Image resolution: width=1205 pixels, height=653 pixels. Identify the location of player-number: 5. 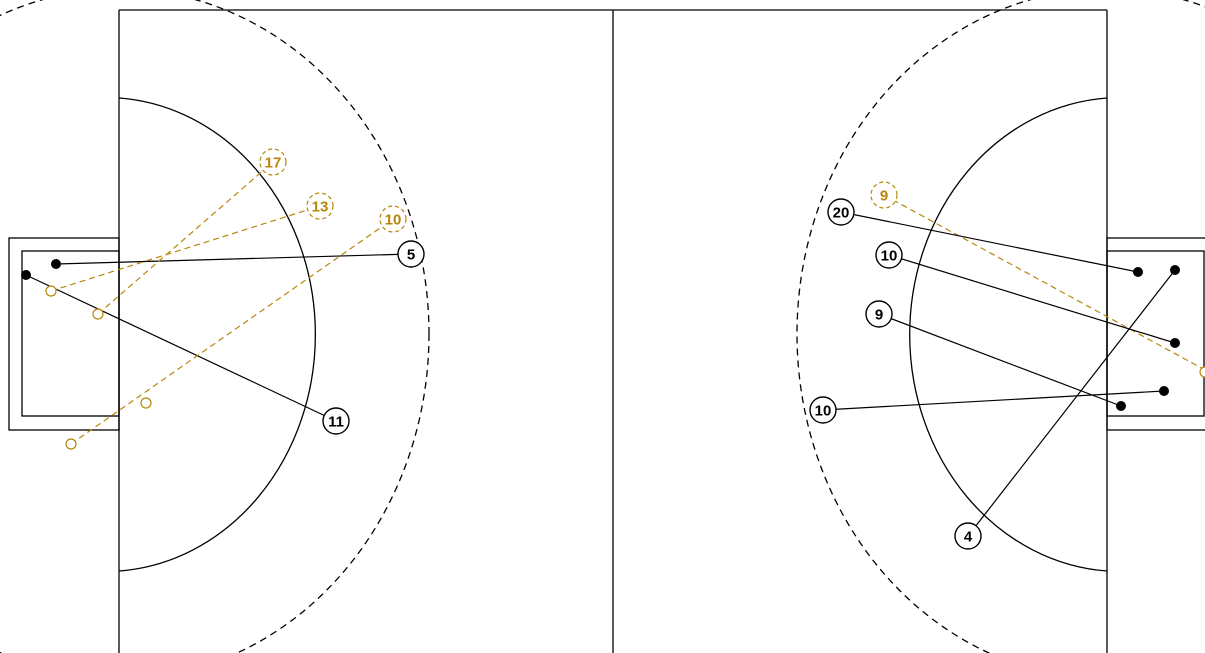
(411, 255).